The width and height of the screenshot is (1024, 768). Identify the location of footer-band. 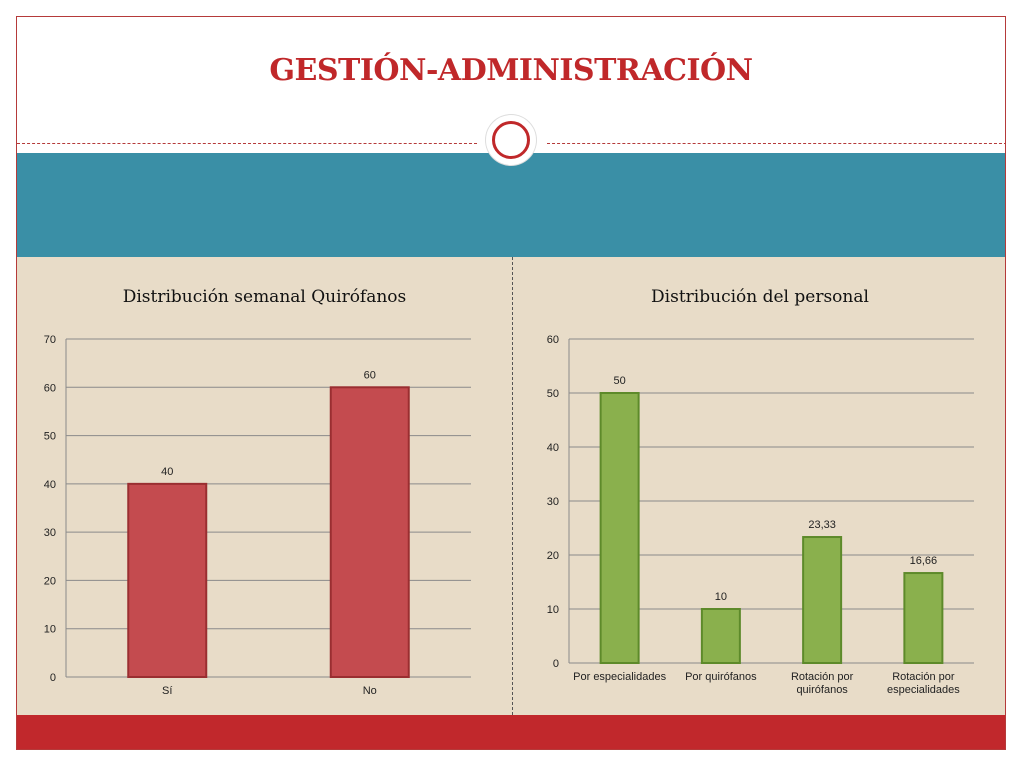
(511, 732).